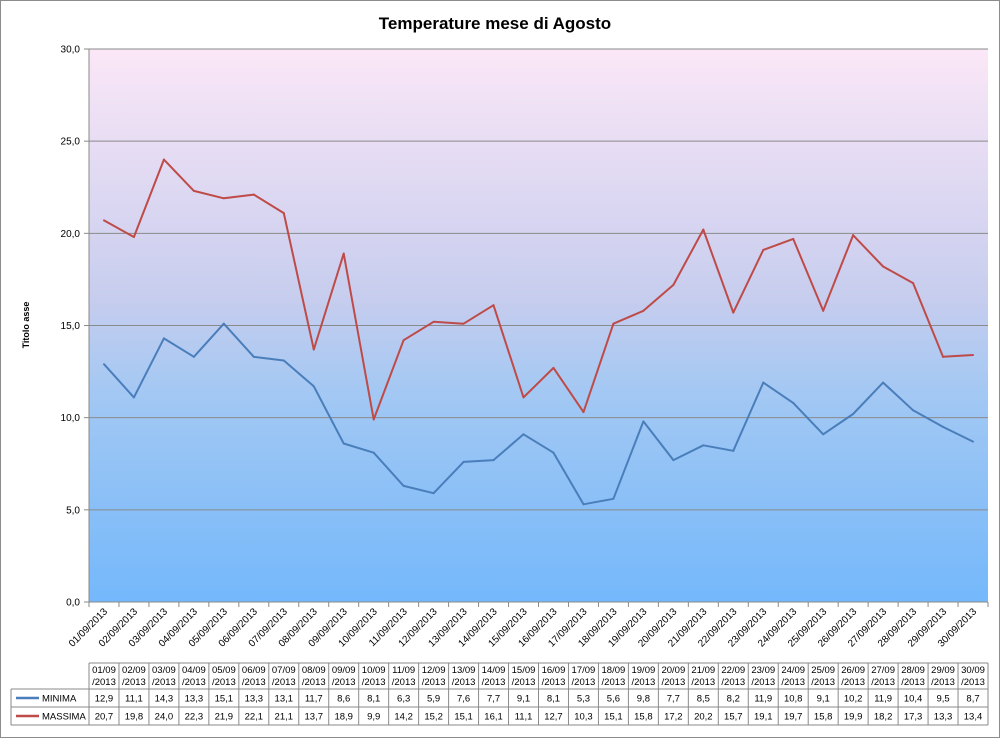 The image size is (1000, 739). I want to click on table-cell: 5,9, so click(433, 699).